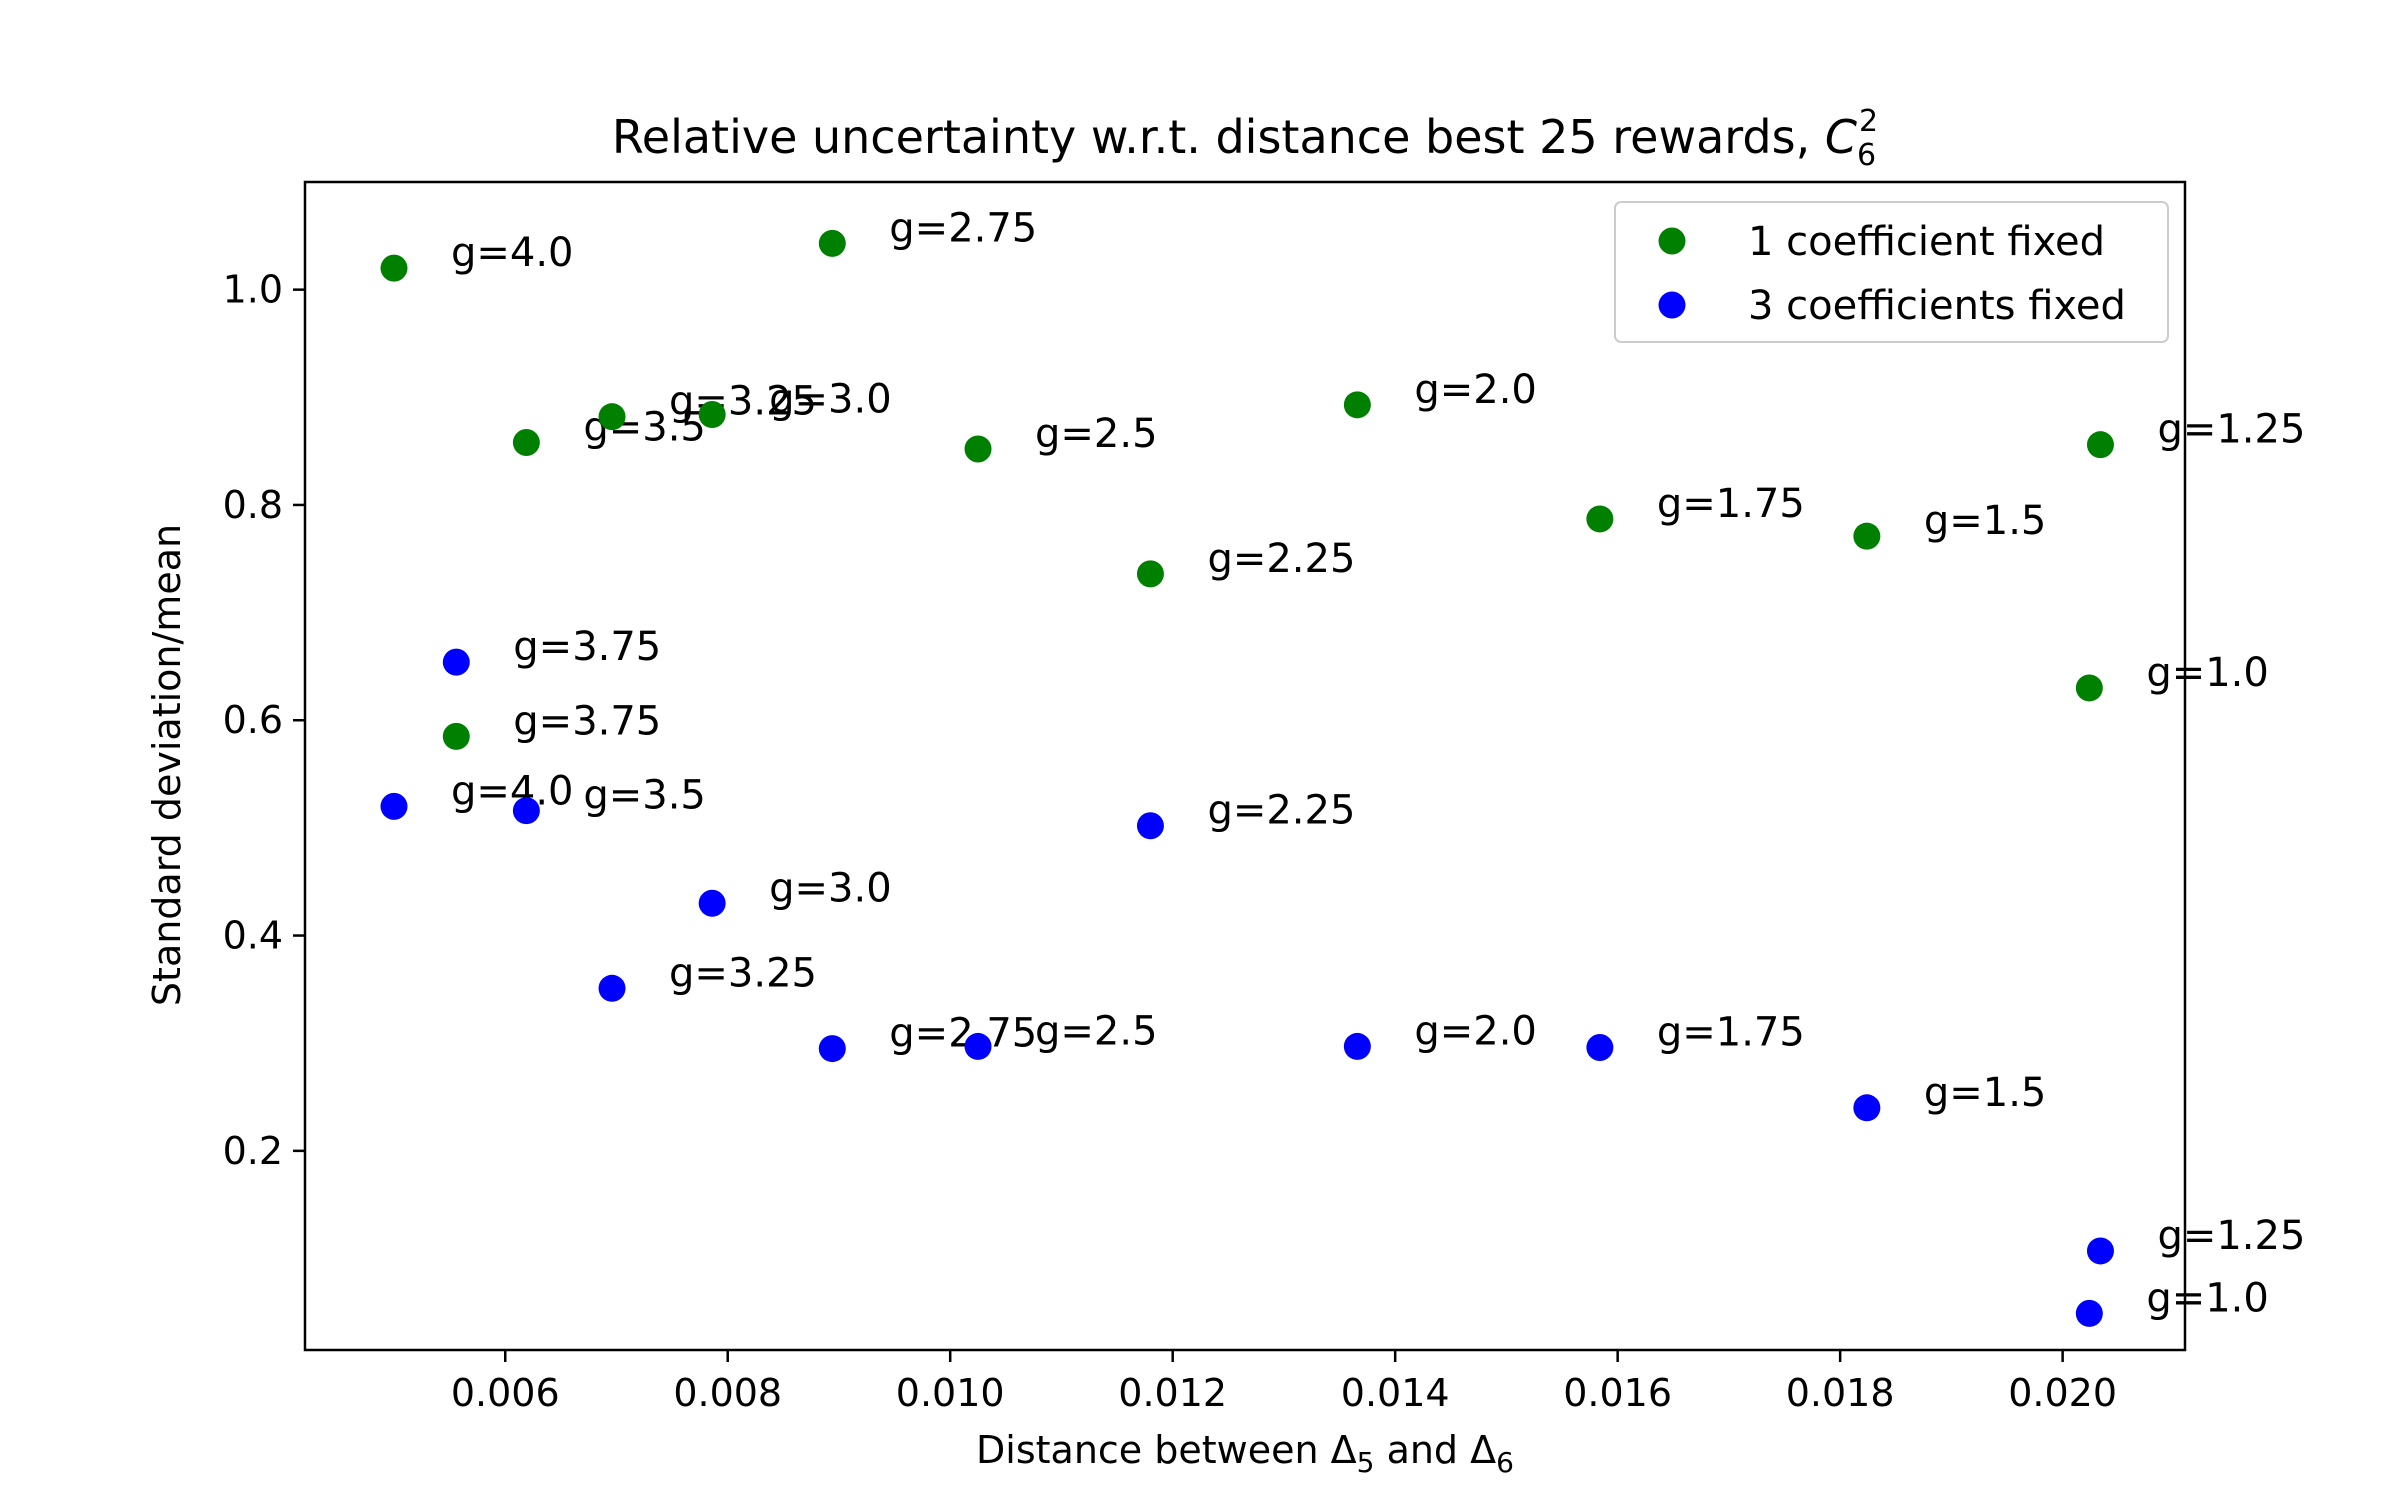 The image size is (2400, 1500). I want to click on point-annotation: g=3.5, so click(644, 796).